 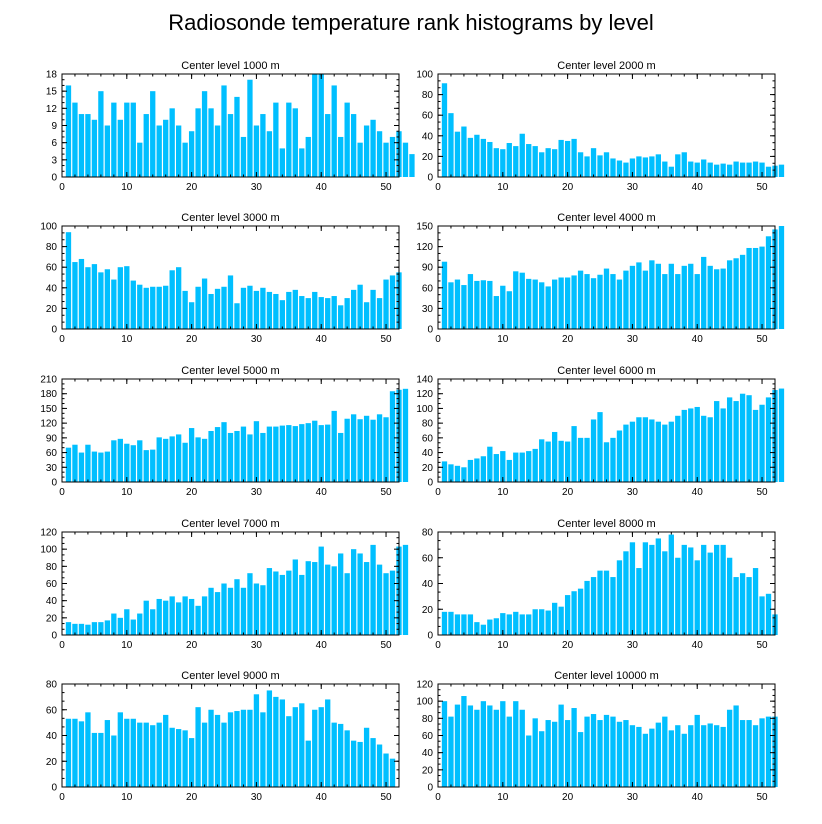 What do you see at coordinates (568, 492) in the screenshot?
I see `x-tick-label: 20` at bounding box center [568, 492].